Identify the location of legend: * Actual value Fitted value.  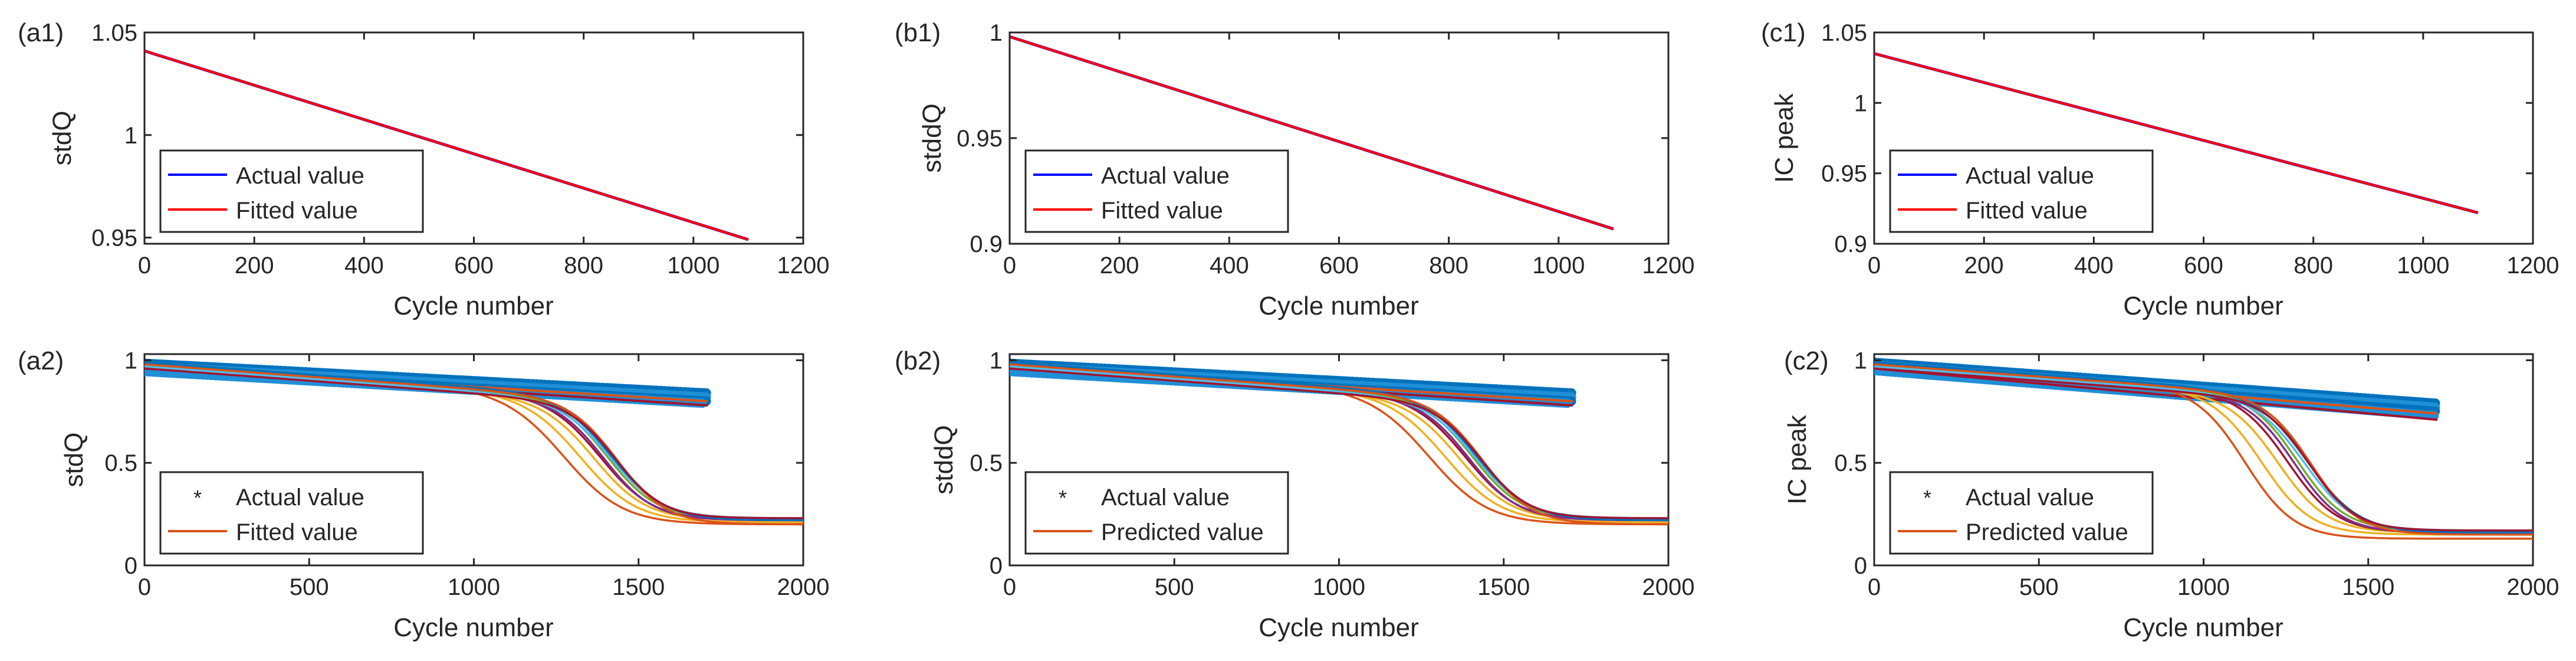
(291, 513).